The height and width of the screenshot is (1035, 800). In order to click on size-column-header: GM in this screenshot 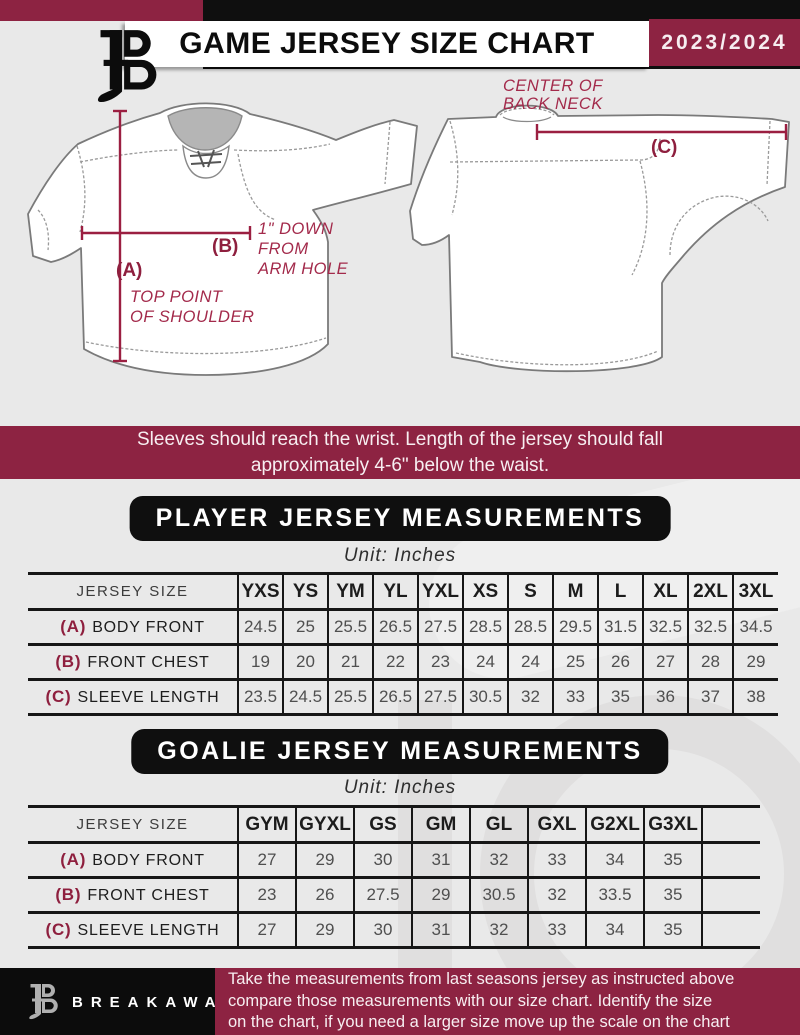, I will do `click(440, 824)`.